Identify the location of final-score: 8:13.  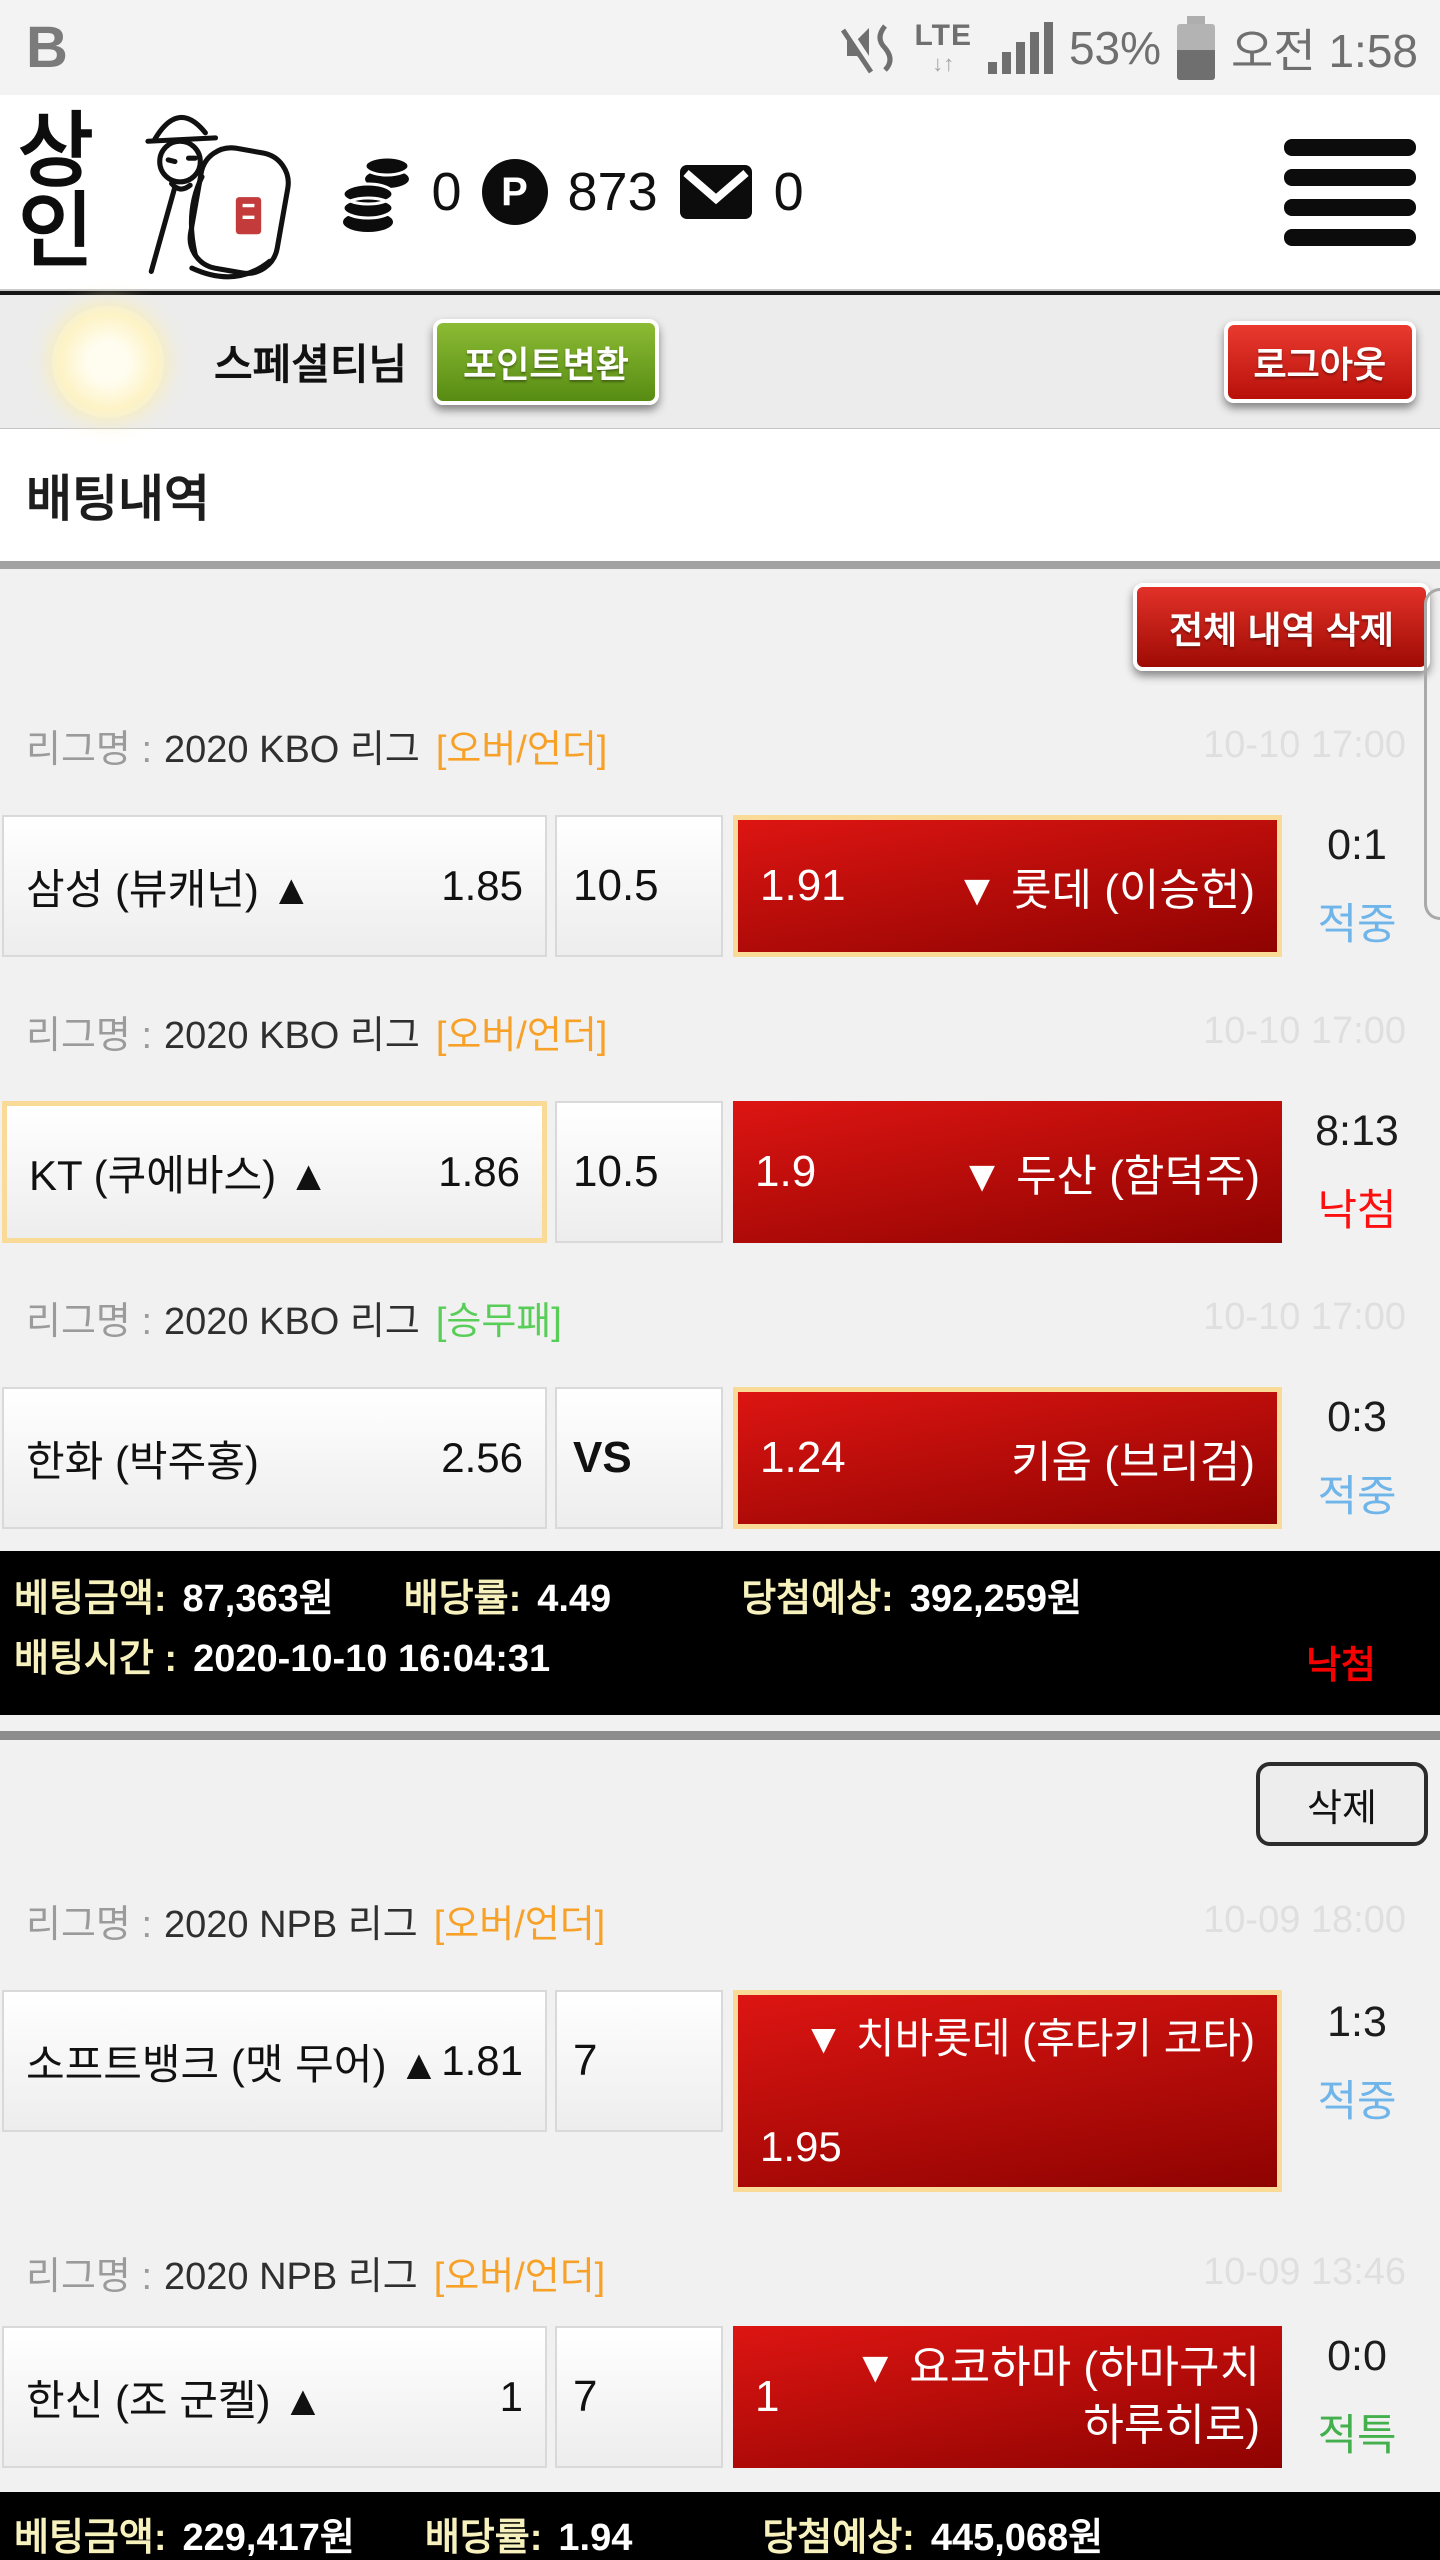
(1357, 1130).